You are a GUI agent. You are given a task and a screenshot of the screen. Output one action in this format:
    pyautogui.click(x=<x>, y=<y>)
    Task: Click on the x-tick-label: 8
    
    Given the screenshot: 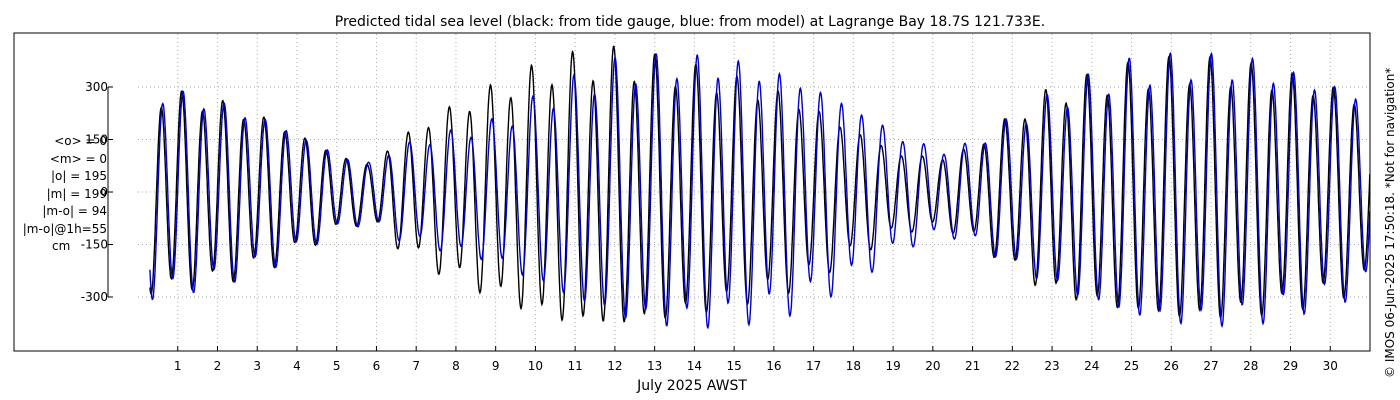 What is the action you would take?
    pyautogui.click(x=456, y=366)
    